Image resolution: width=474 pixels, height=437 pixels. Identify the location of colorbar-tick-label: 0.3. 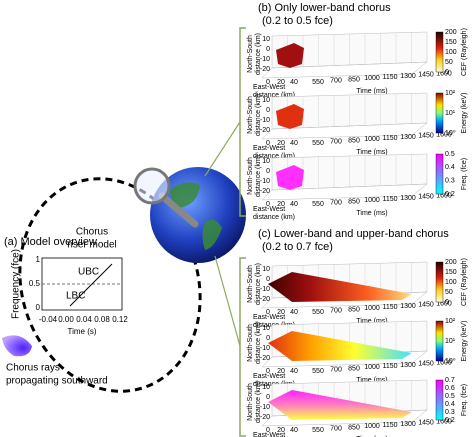
(450, 181).